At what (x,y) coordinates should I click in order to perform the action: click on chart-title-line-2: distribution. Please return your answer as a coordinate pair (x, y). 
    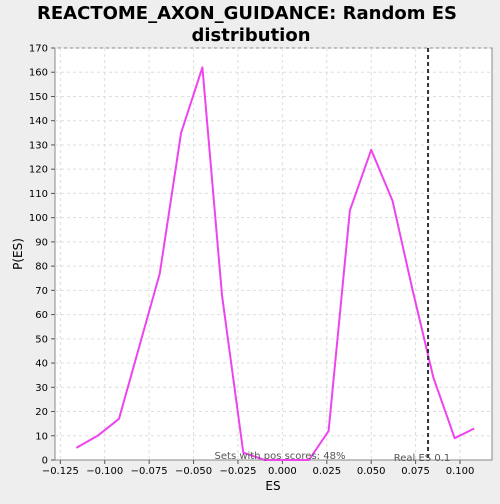
    Looking at the image, I should click on (250, 35).